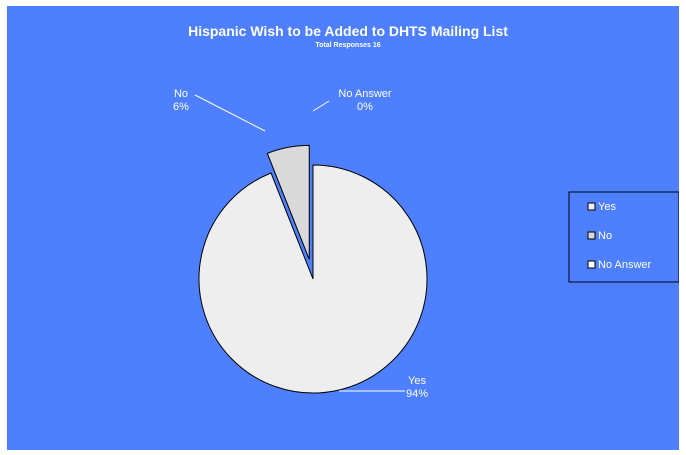 The height and width of the screenshot is (455, 686). I want to click on chart-subtitle: Total Responses 16, so click(347, 45).